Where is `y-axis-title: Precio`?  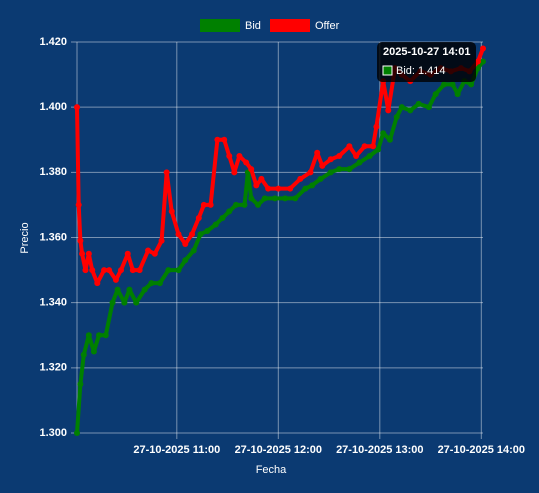 y-axis-title: Precio is located at coordinates (25, 237).